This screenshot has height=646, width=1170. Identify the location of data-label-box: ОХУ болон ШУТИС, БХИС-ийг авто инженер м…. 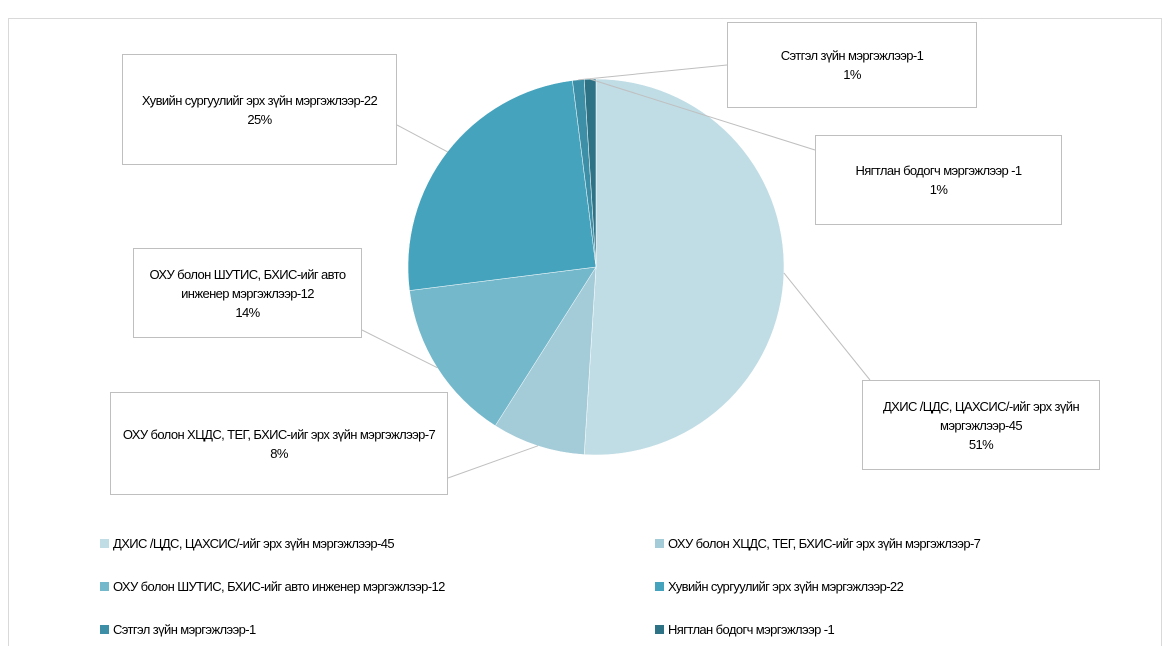
(247, 293).